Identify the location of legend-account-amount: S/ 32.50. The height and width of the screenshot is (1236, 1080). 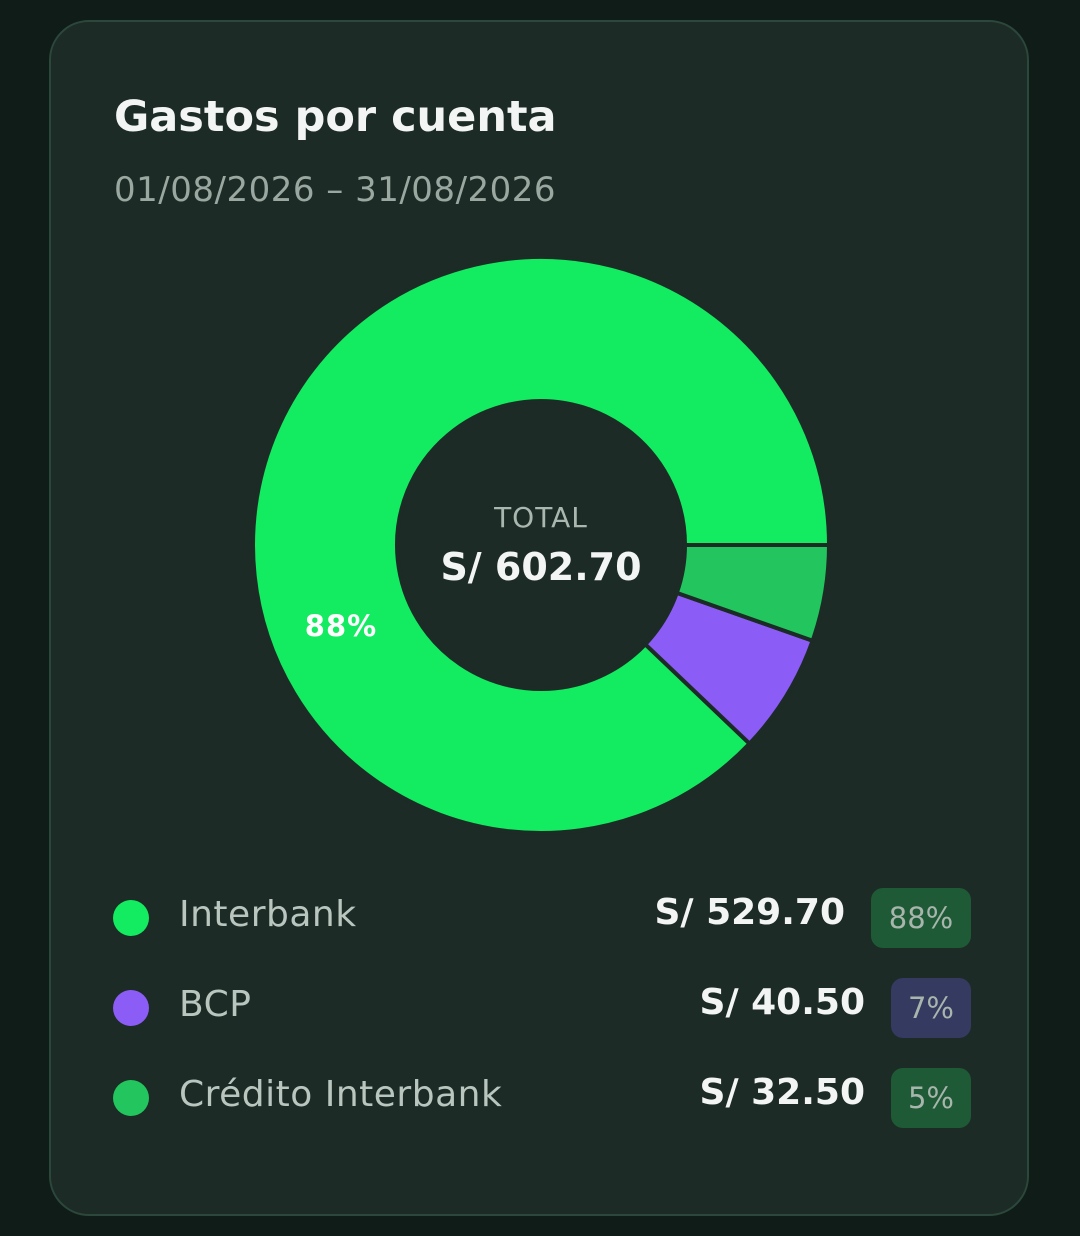
(782, 1092).